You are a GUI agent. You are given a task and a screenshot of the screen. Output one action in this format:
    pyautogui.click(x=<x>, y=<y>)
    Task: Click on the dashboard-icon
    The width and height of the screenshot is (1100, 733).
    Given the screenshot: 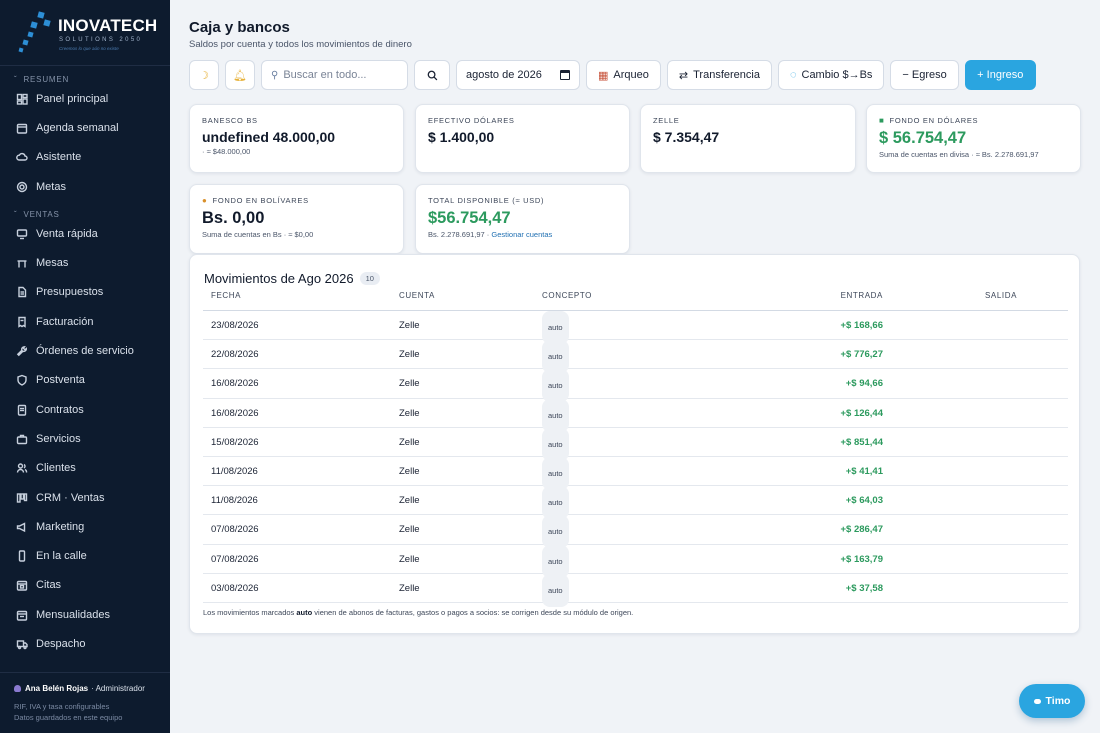 What is the action you would take?
    pyautogui.click(x=22, y=99)
    